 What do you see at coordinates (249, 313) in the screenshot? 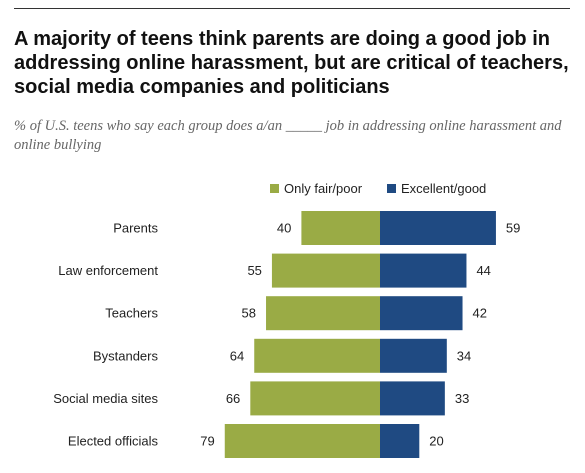
I see `value-label-only-fair-poor-teachers: 58` at bounding box center [249, 313].